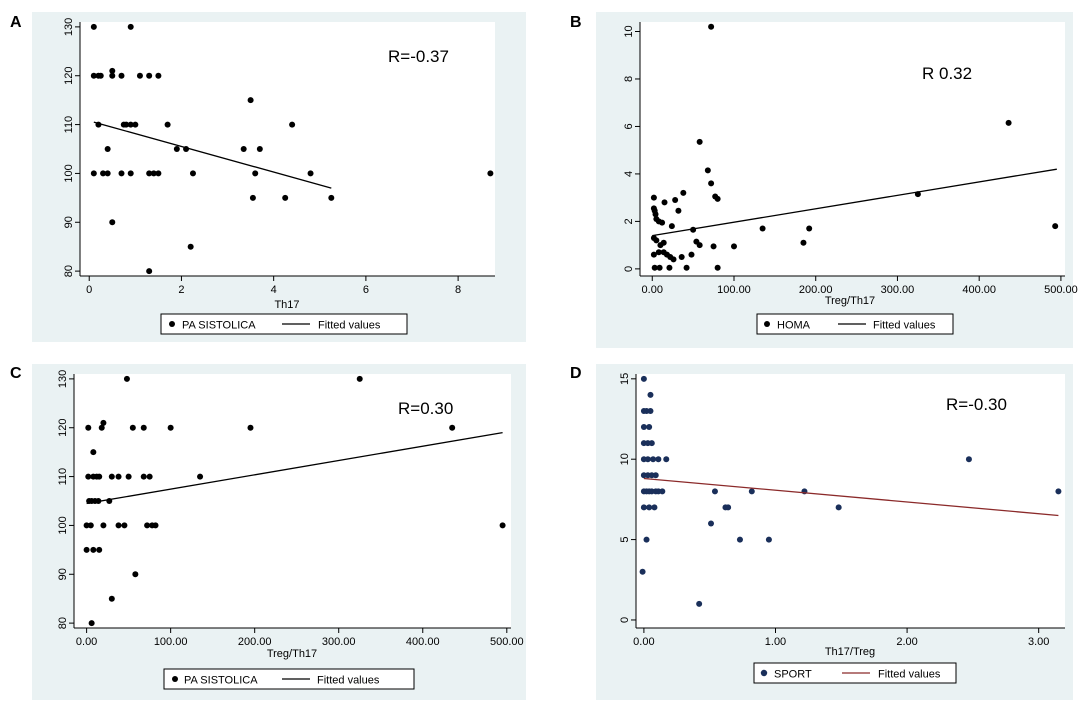  What do you see at coordinates (16, 22) in the screenshot?
I see `panel-a-letter: A` at bounding box center [16, 22].